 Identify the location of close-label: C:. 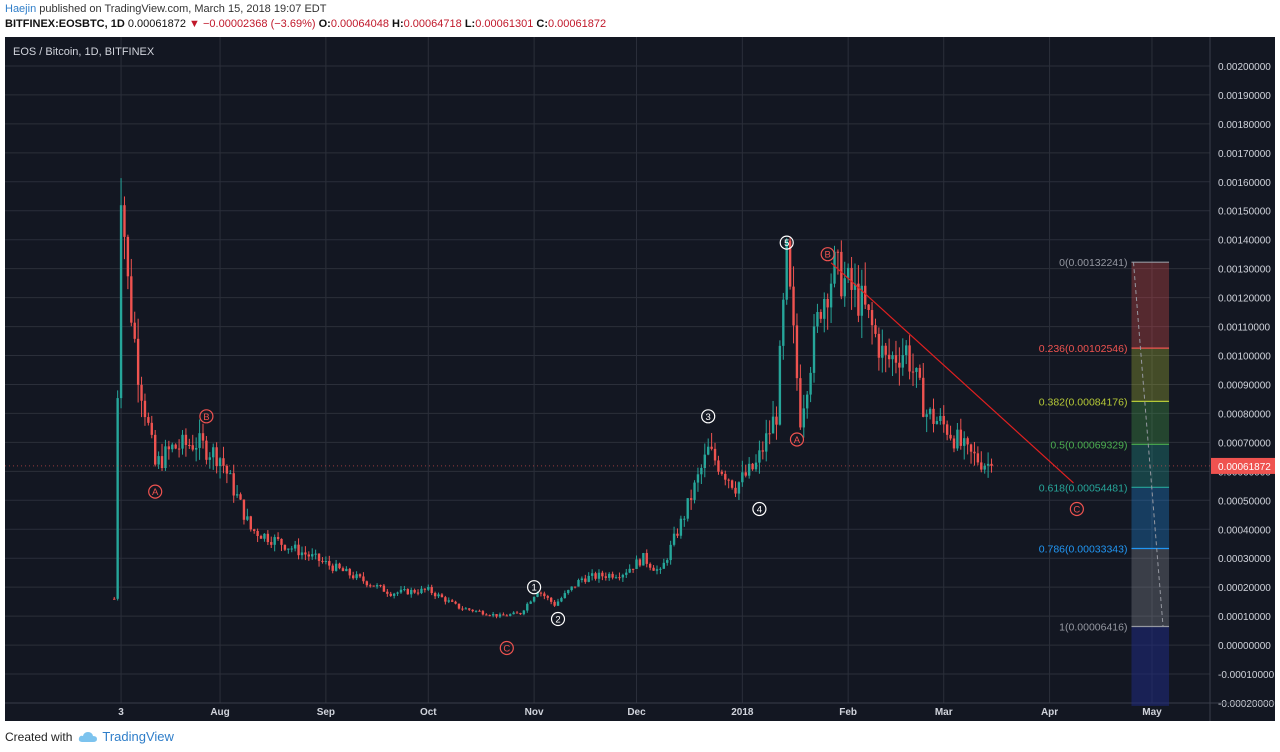
(542, 24).